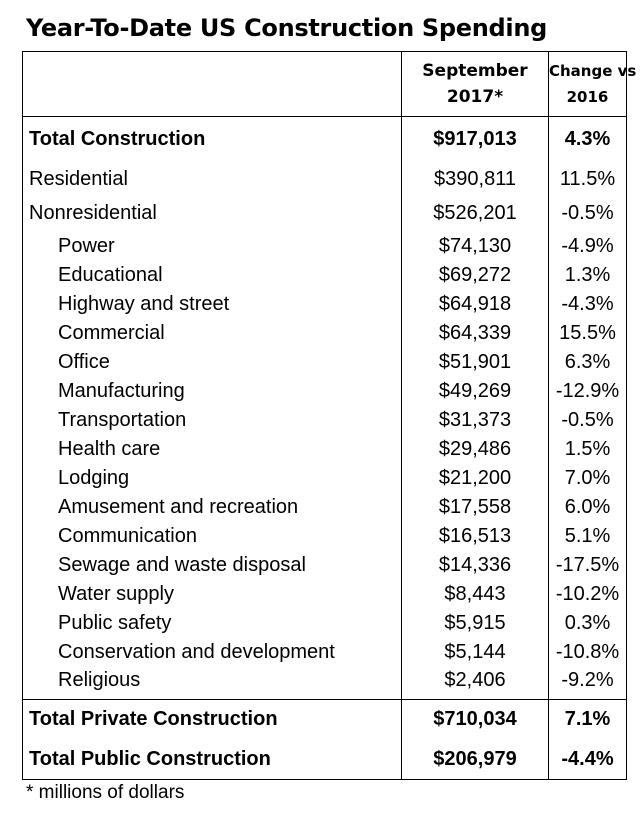 Image resolution: width=641 pixels, height=816 pixels. I want to click on table-row: Transportation $31,373 -0.5%, so click(324, 420).